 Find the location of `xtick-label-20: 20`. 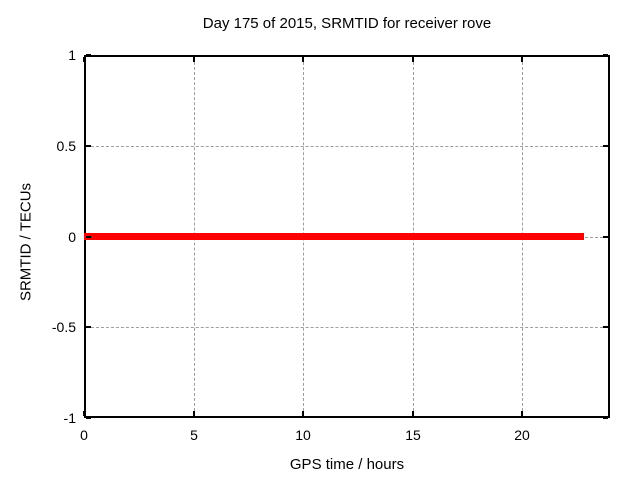

xtick-label-20: 20 is located at coordinates (522, 435).